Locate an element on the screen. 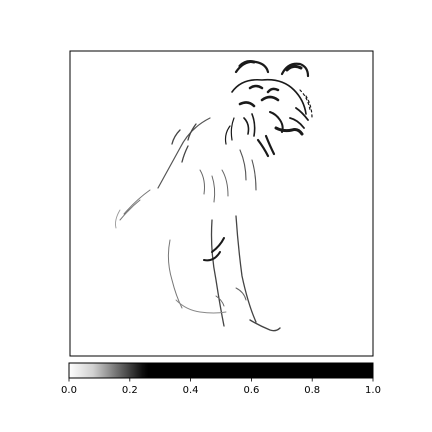 The height and width of the screenshot is (432, 432). colorbar-tick-label: 0.2 is located at coordinates (130, 390).